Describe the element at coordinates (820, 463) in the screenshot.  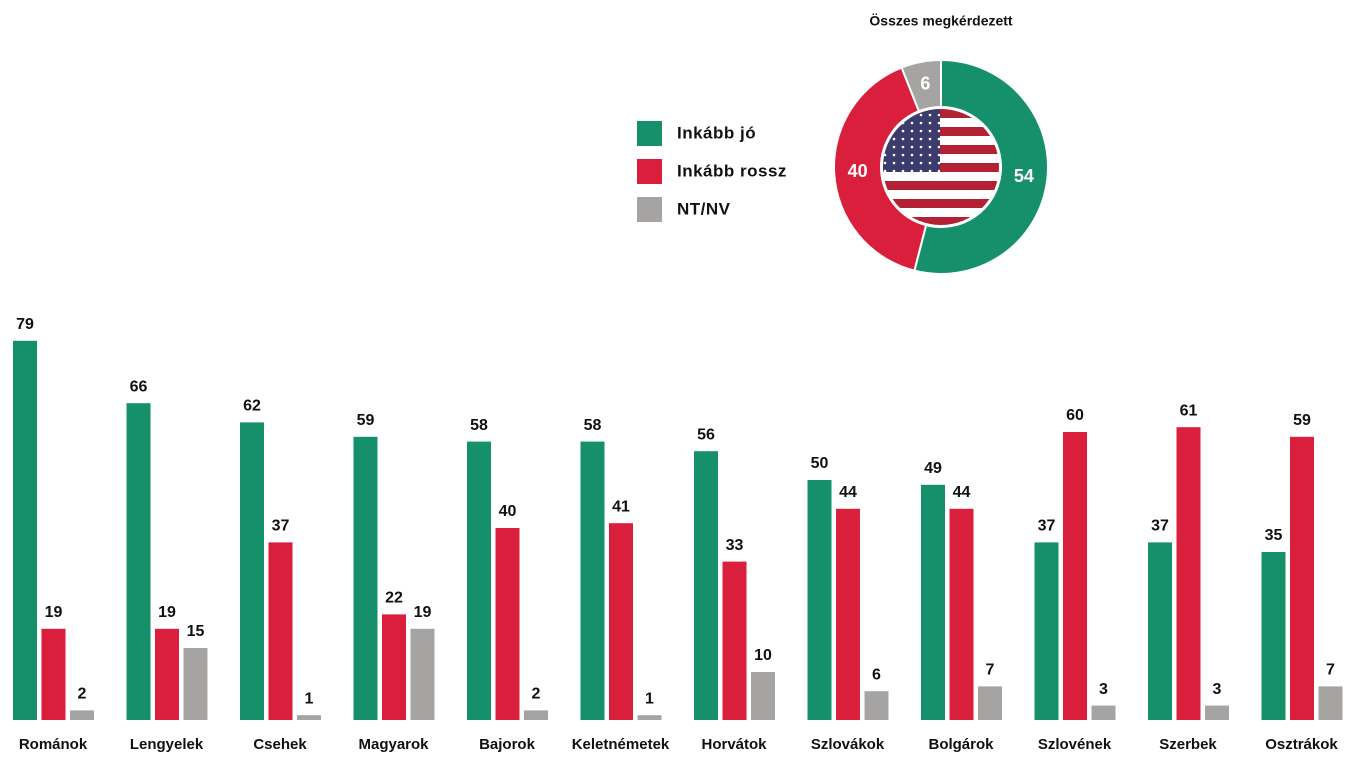
I see `value-label: 50` at that location.